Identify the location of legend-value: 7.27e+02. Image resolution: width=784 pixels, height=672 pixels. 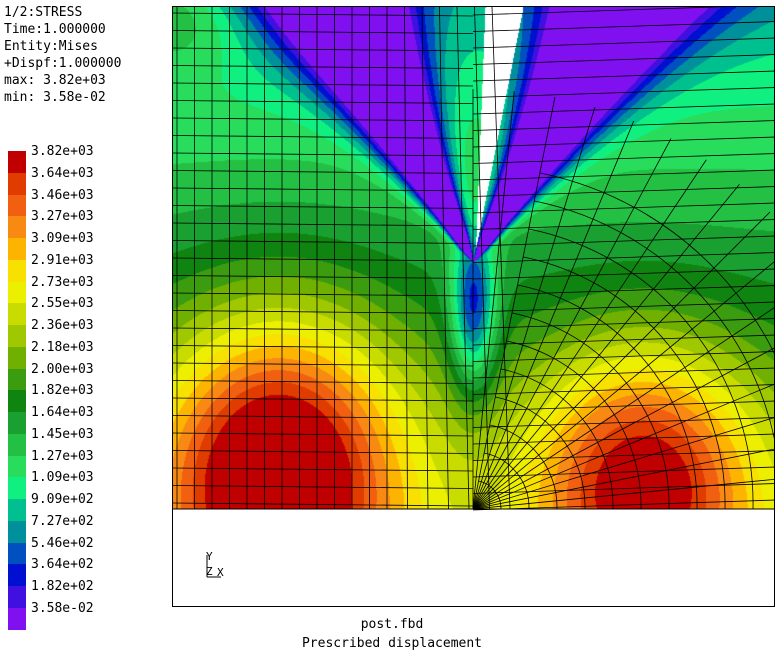
(62, 521).